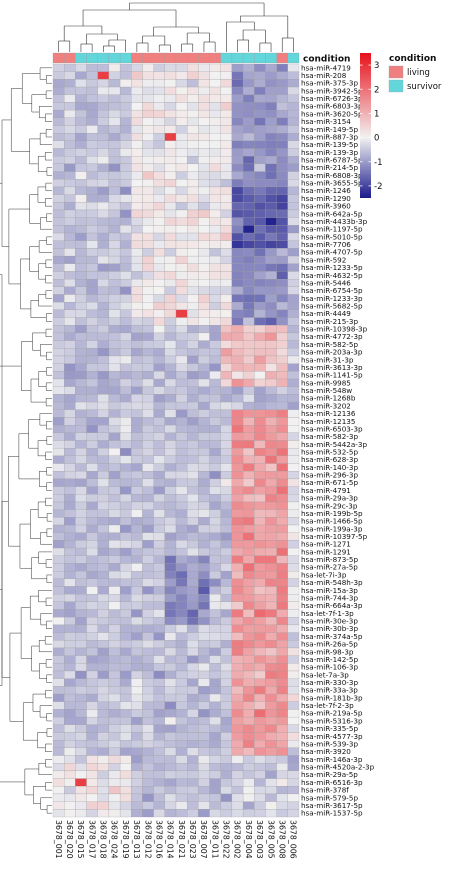 Image resolution: width=474 pixels, height=873 pixels. Describe the element at coordinates (332, 367) in the screenshot. I see `row-label: hsa-miR-3613-3p` at that location.